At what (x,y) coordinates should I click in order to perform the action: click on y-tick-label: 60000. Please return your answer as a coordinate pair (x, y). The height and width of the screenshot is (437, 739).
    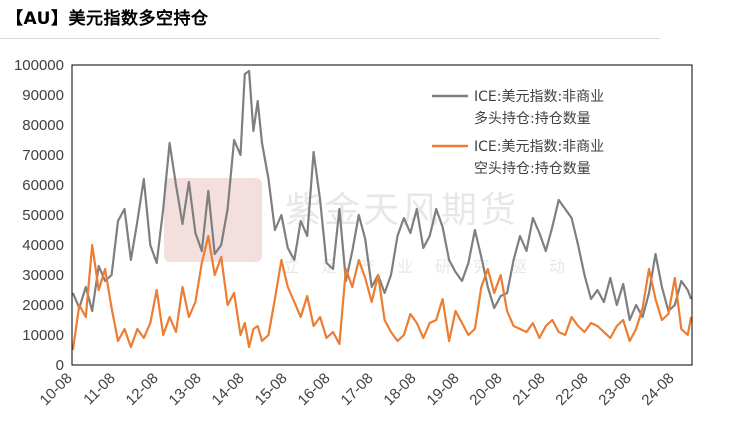
    Looking at the image, I should click on (43, 185).